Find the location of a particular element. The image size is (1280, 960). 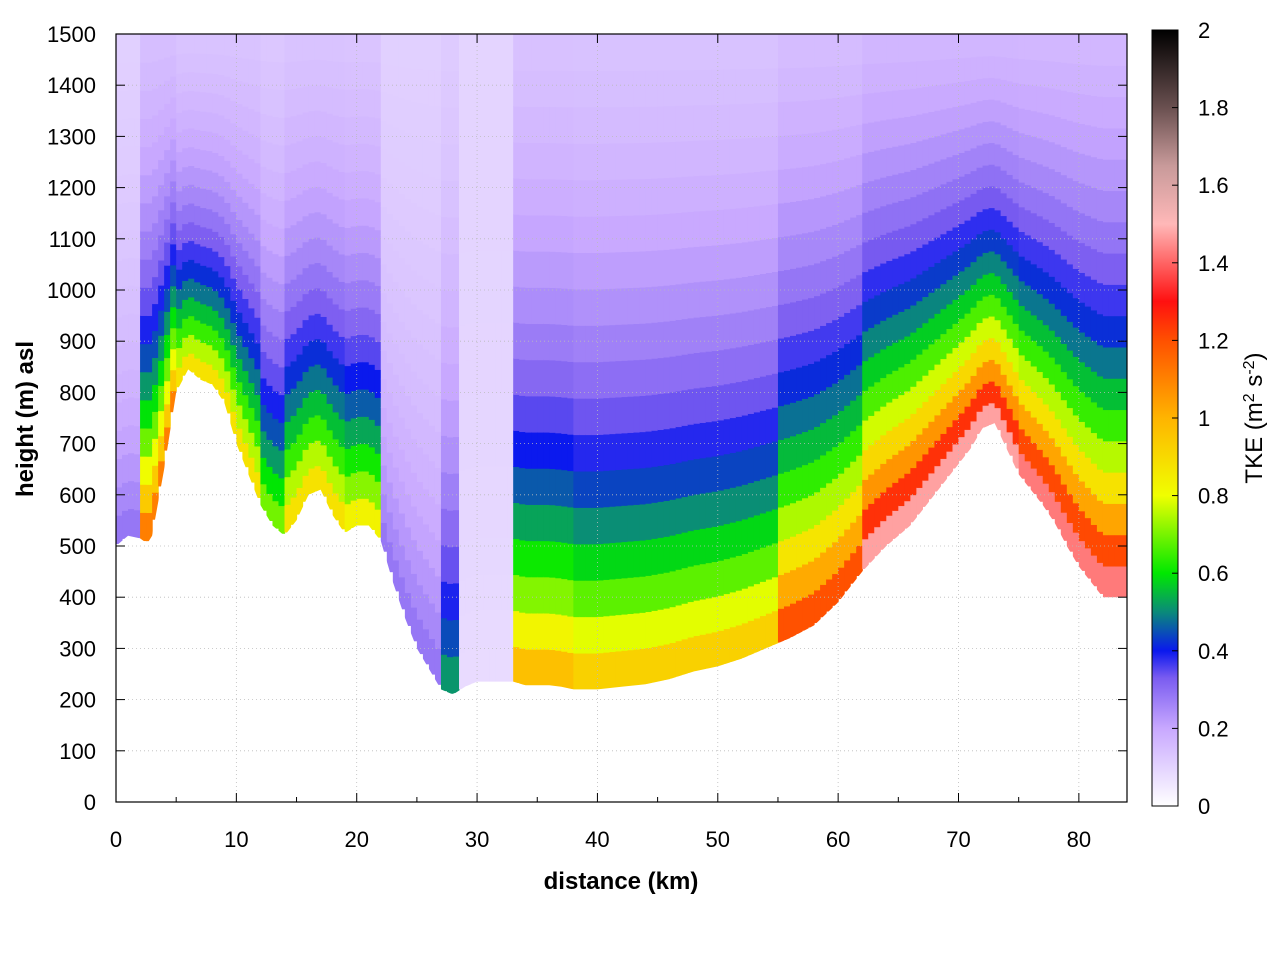

y-tick-label: 1500 is located at coordinates (71, 34).